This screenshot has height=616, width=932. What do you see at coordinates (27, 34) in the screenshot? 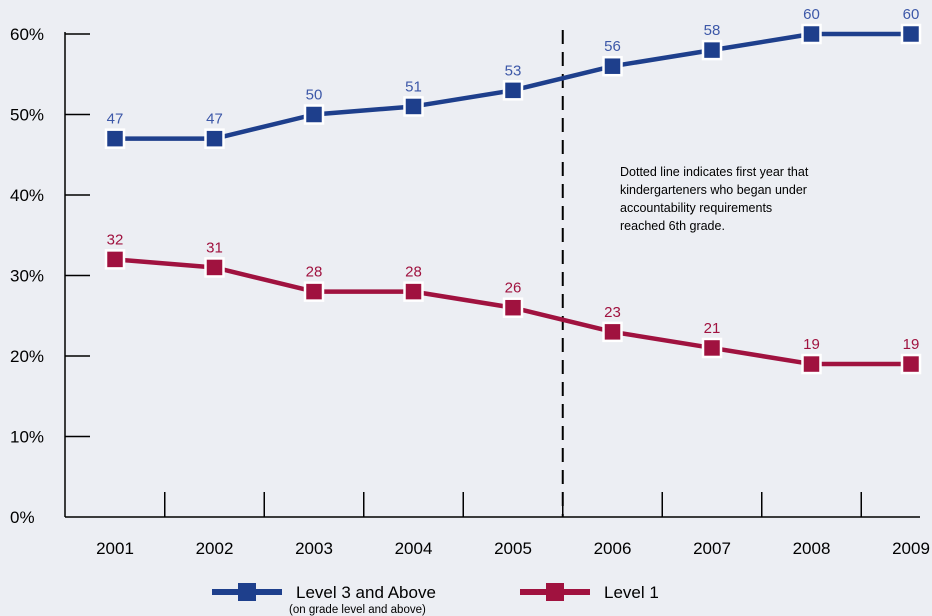
I see `y-tick-label: 60%` at bounding box center [27, 34].